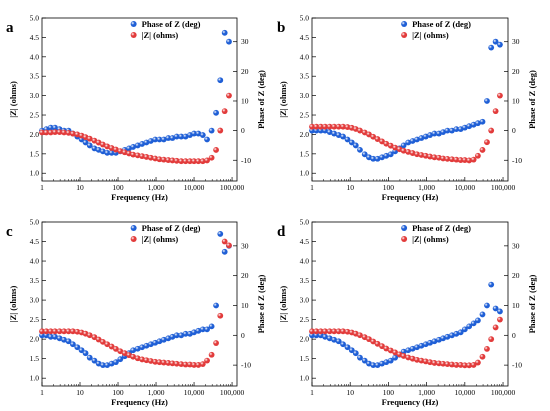 Image resolution: width=550 pixels, height=411 pixels. What do you see at coordinates (35, 319) in the screenshot?
I see `y-left-tick-label: 2.5` at bounding box center [35, 319].